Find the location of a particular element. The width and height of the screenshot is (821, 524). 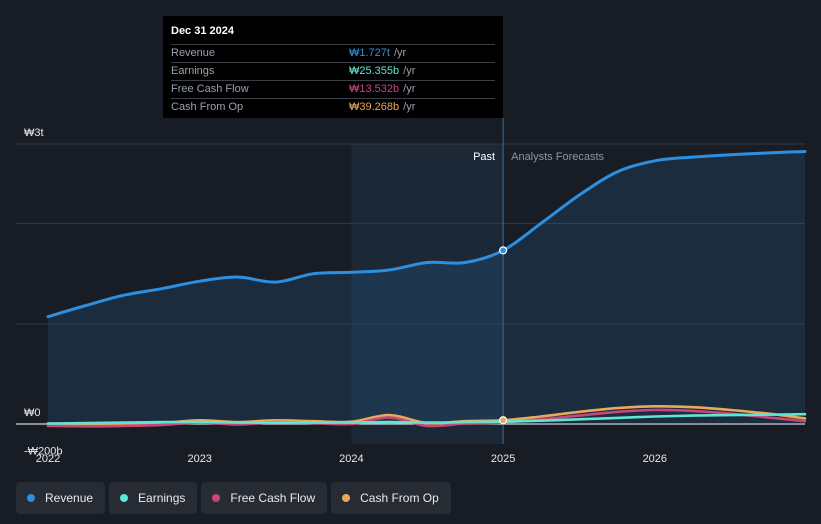

legend-item-earnings: Earnings is located at coordinates (153, 498).